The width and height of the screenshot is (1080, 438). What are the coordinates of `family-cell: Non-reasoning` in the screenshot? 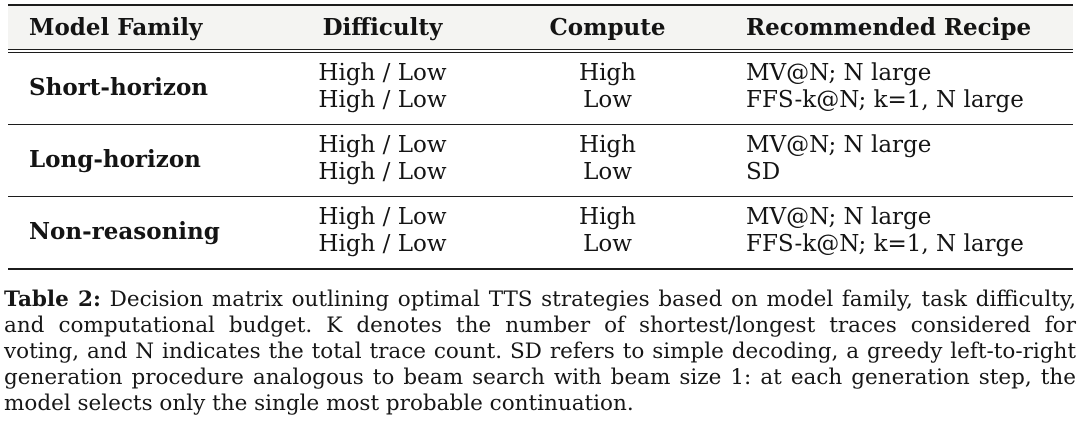 It's located at (124, 231).